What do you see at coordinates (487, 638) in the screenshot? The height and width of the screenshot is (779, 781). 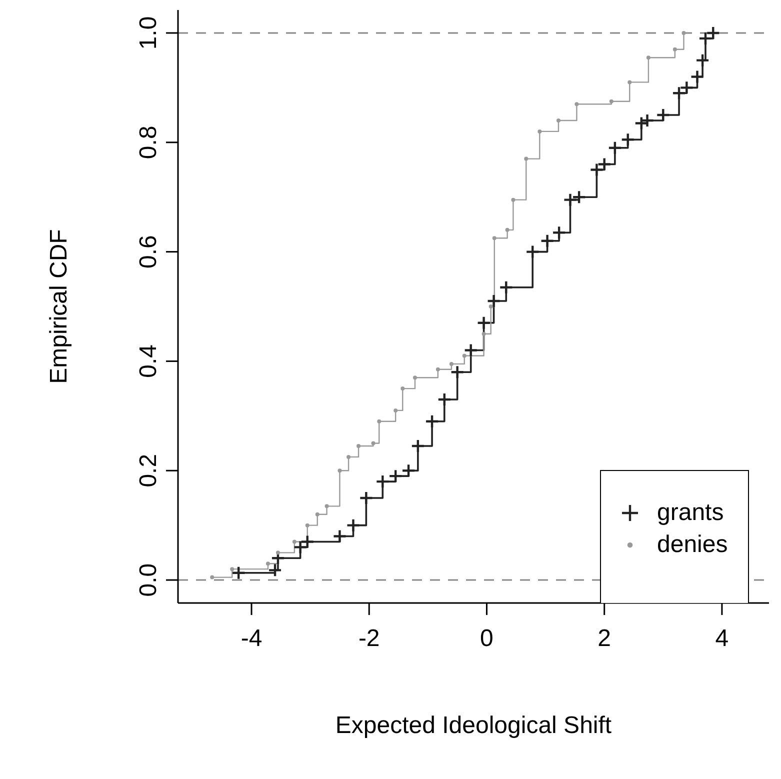 I see `x-tick-label: 0` at bounding box center [487, 638].